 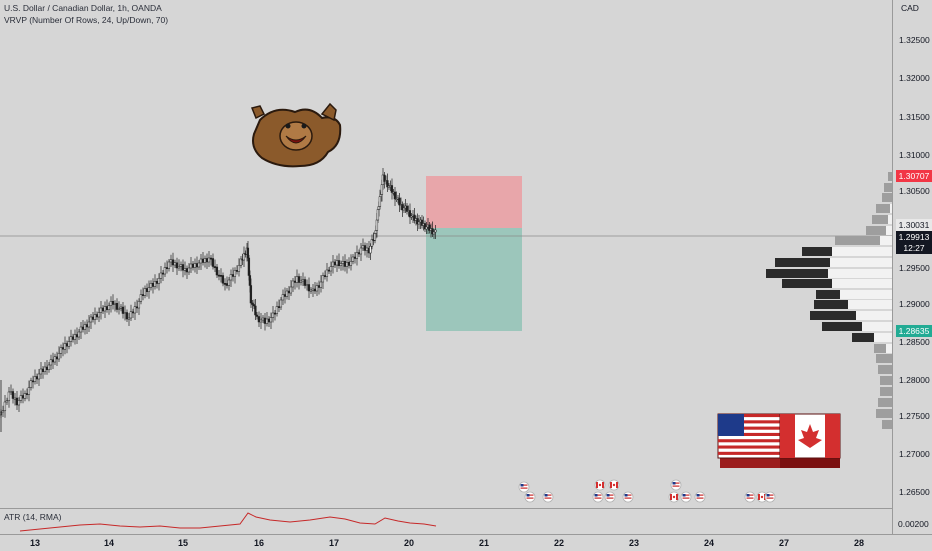 I want to click on price-tick-label: 1.29000, so click(x=914, y=304).